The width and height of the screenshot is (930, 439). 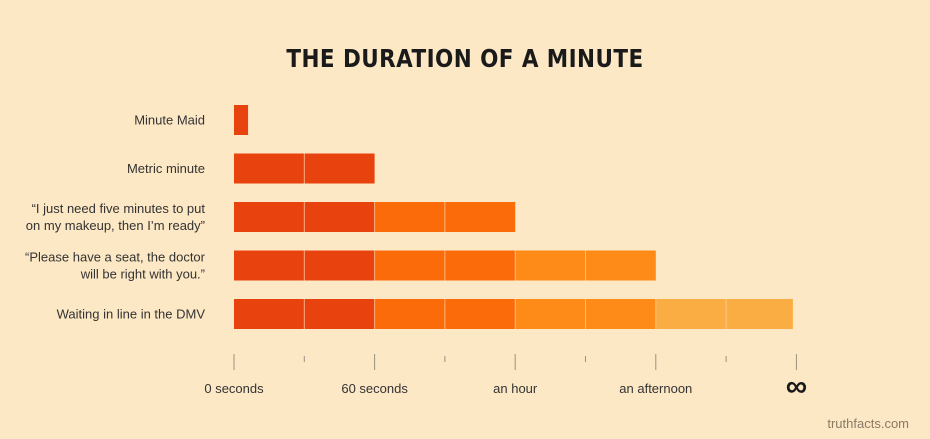 I want to click on x-axis: 0 seconds 60 seconds an hour an afternoon ∞, so click(x=505, y=378).